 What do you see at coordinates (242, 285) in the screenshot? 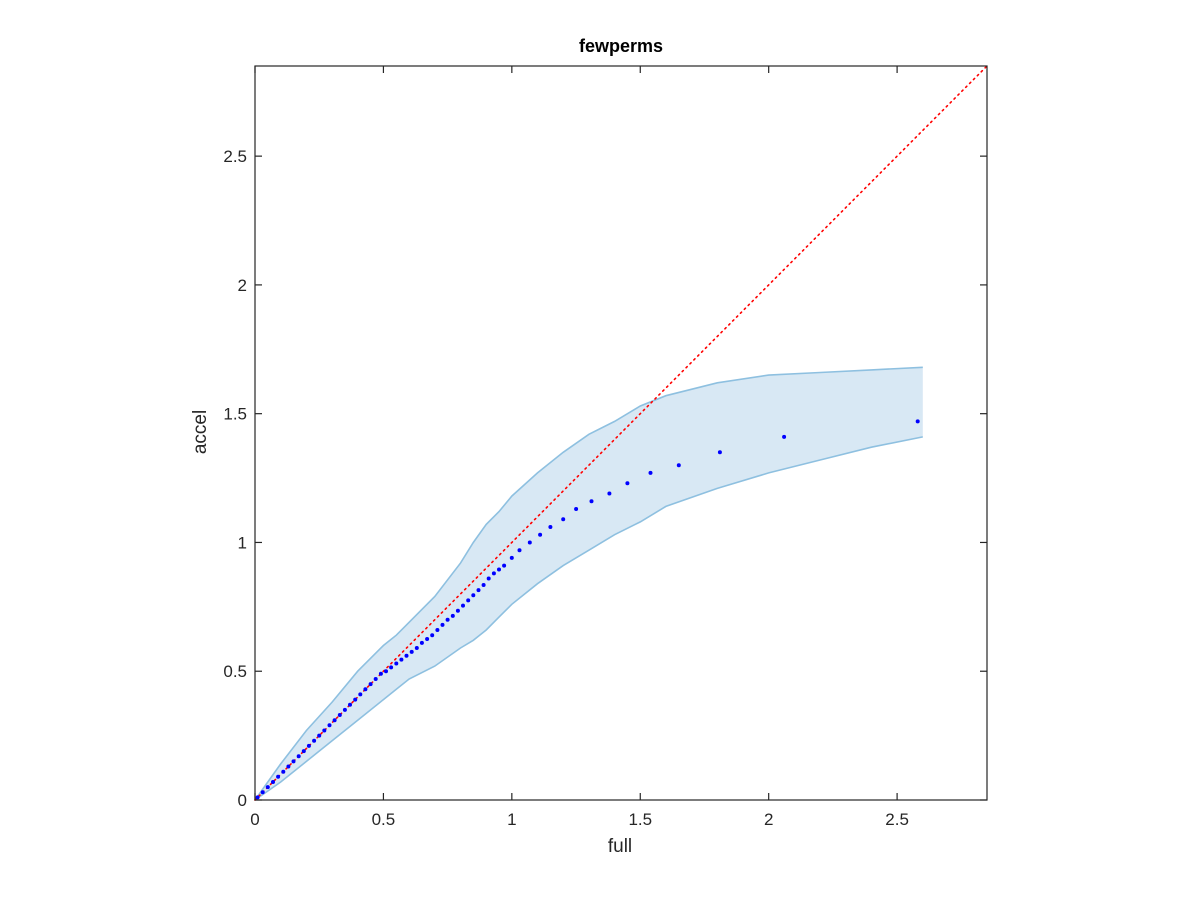
I see `y-tick-label: 2` at bounding box center [242, 285].